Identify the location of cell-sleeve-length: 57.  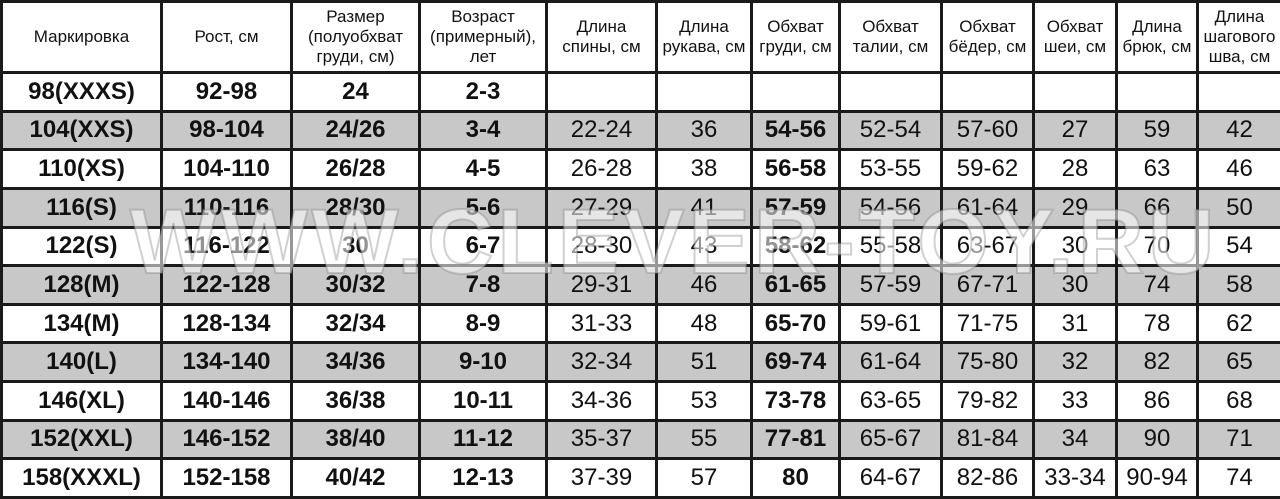
(704, 478).